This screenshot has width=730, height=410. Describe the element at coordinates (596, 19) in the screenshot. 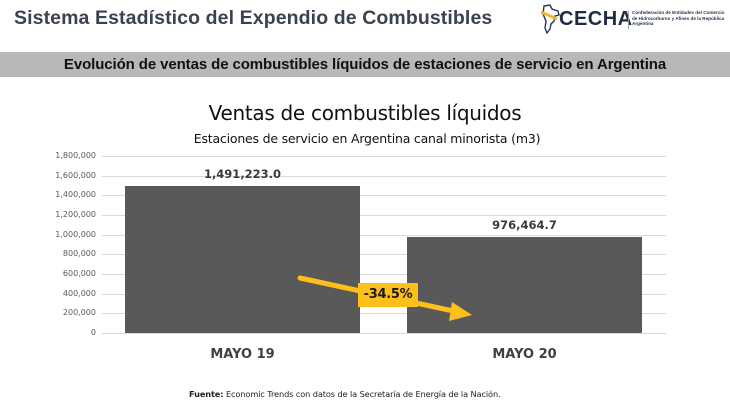

I see `logo-wordmark: CECHA` at that location.